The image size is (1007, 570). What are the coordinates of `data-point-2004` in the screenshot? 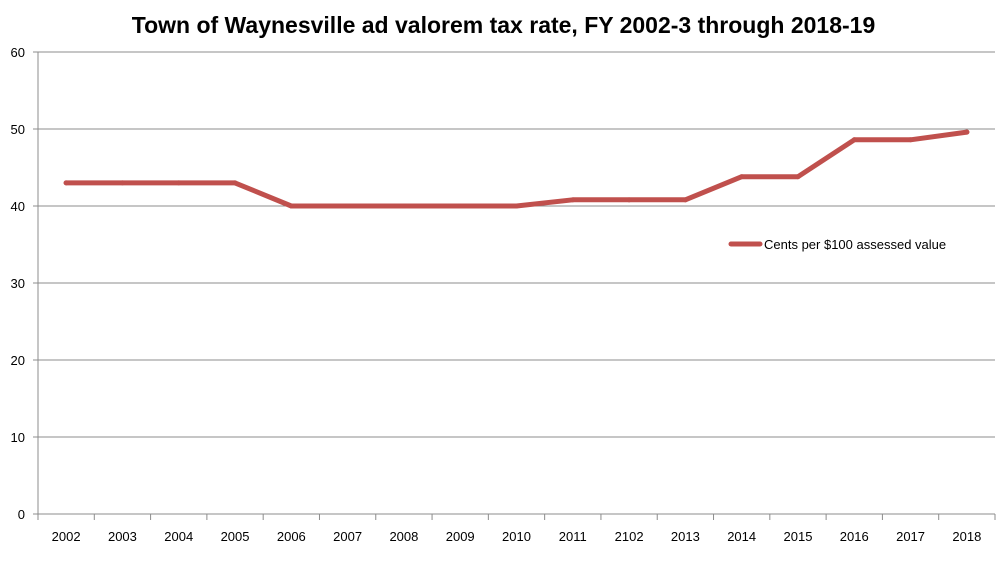 It's located at (179, 183).